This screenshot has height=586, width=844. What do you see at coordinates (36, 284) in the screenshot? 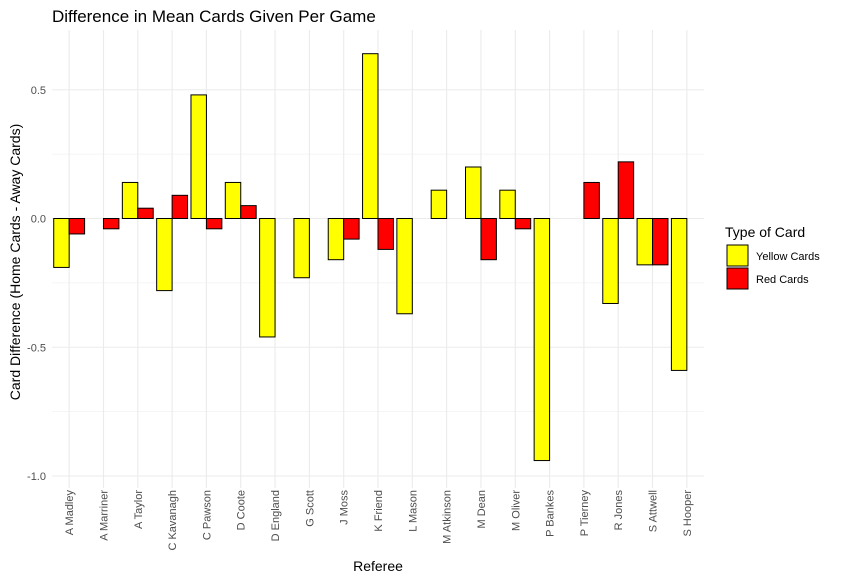
I see `y-tick-labels: -1.0 -0.5 0.0 0.5` at bounding box center [36, 284].